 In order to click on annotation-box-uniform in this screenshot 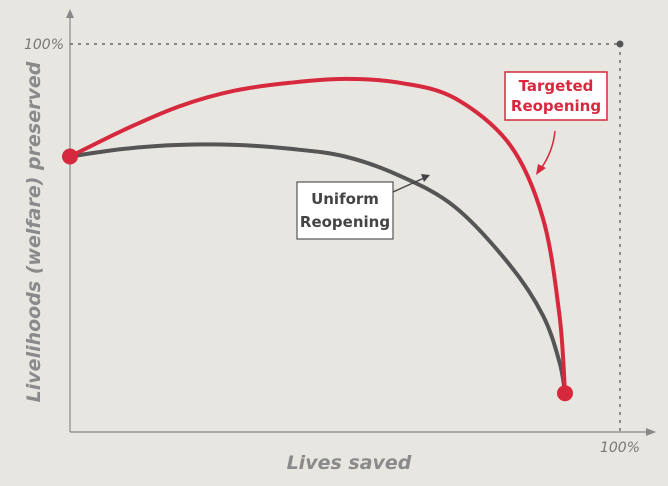, I will do `click(345, 210)`.